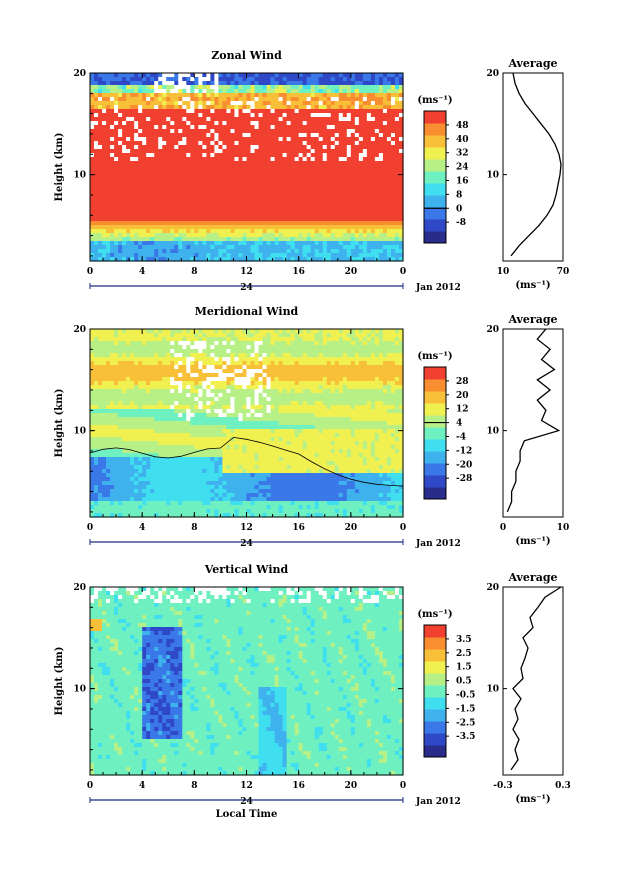  I want to click on zonal-colorbar-level: 24, so click(462, 168).